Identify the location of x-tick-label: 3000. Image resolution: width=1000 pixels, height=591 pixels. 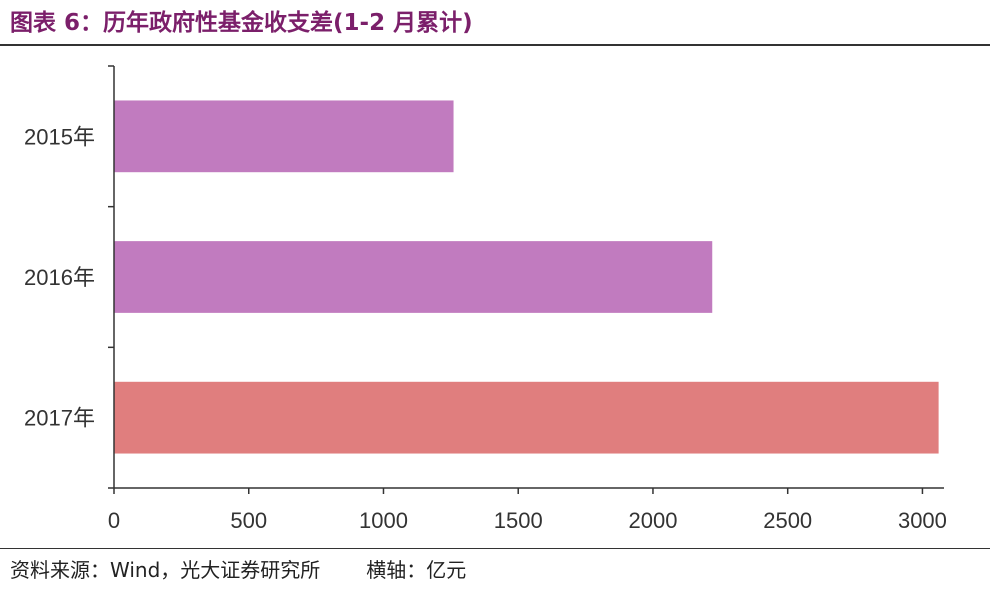
(922, 520).